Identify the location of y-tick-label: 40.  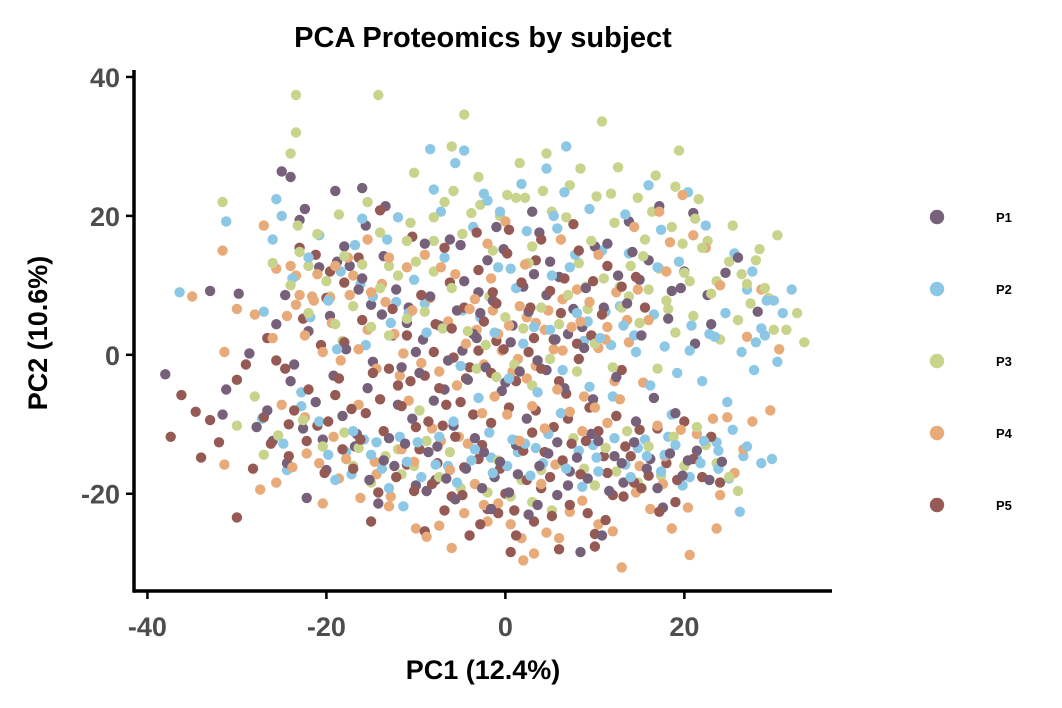
(105, 78).